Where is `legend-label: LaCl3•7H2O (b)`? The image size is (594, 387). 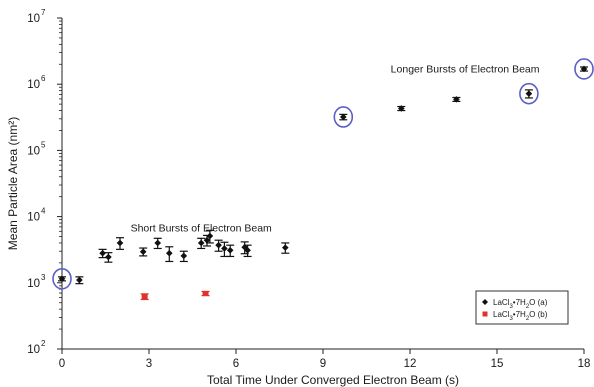
legend-label: LaCl3•7H2O (b) is located at coordinates (520, 316).